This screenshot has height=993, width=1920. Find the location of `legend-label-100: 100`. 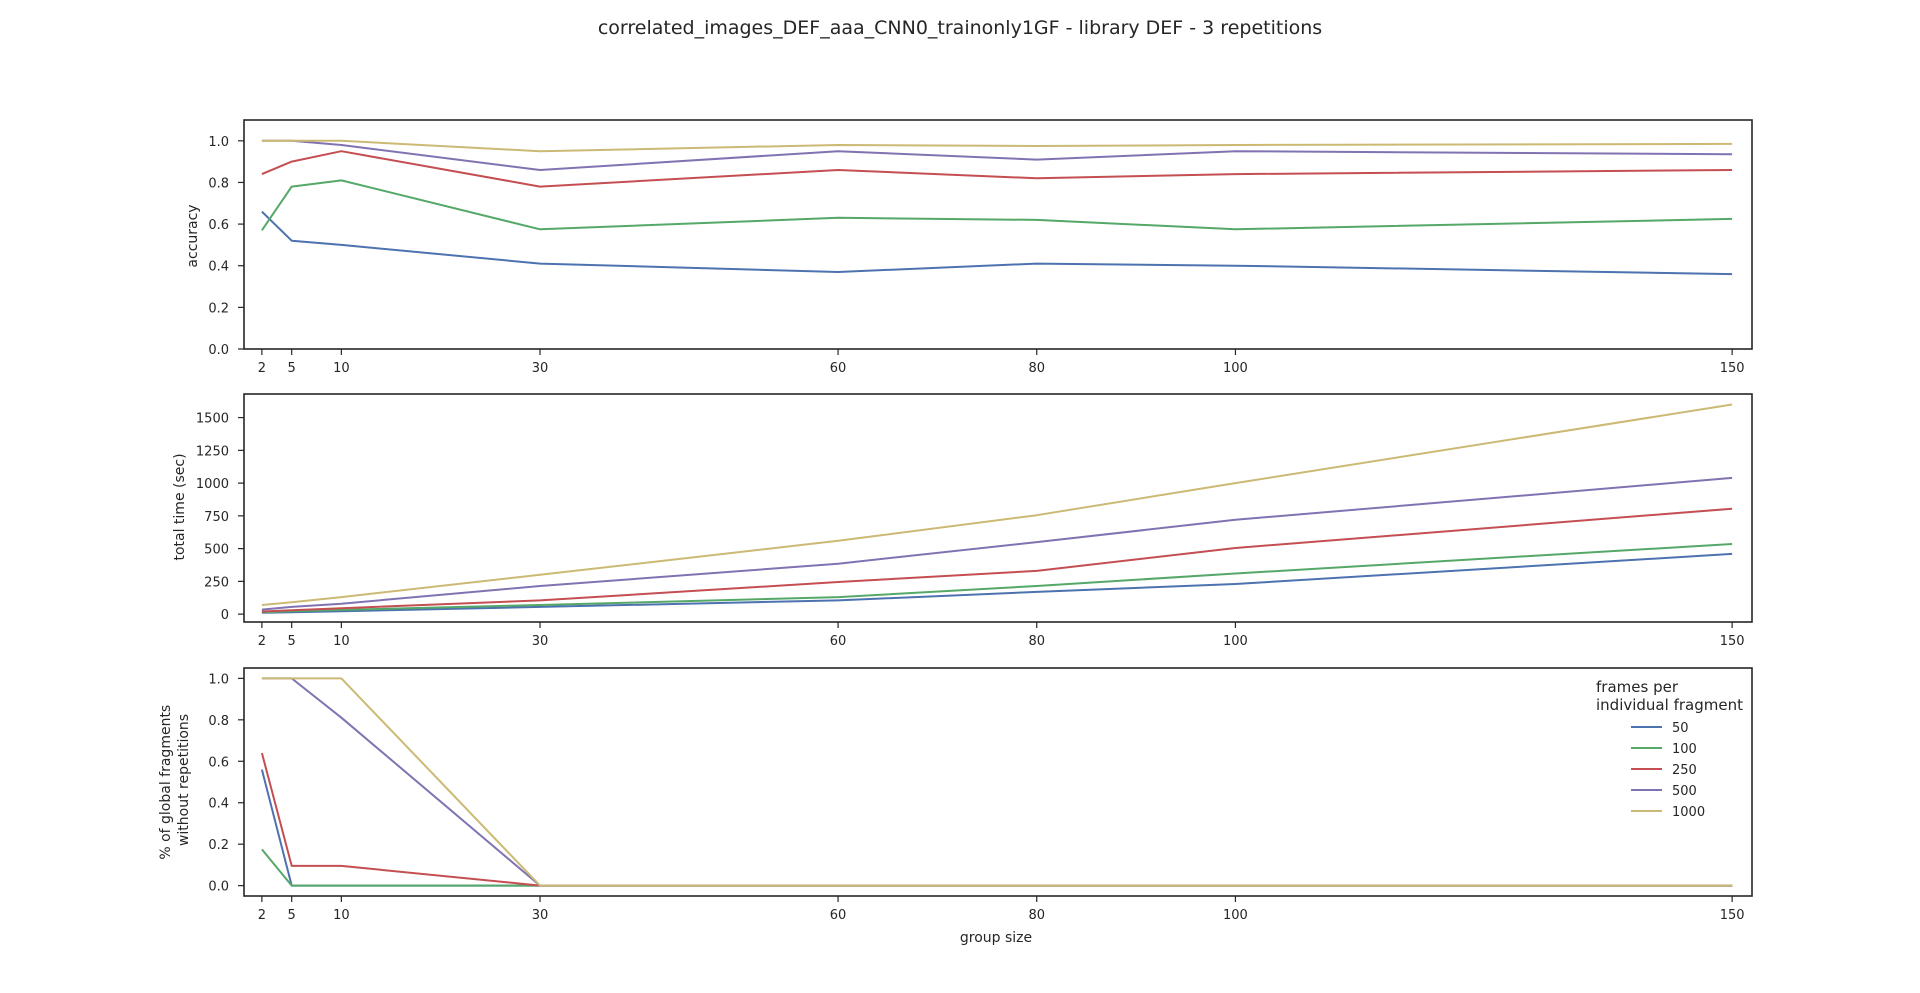

legend-label-100: 100 is located at coordinates (1684, 749).